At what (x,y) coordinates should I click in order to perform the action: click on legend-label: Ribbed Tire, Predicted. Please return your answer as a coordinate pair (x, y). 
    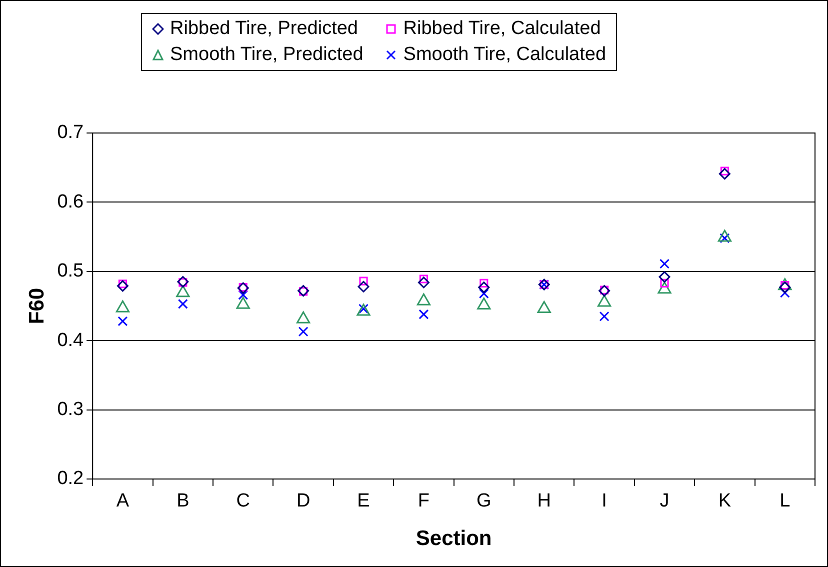
    Looking at the image, I should click on (264, 29).